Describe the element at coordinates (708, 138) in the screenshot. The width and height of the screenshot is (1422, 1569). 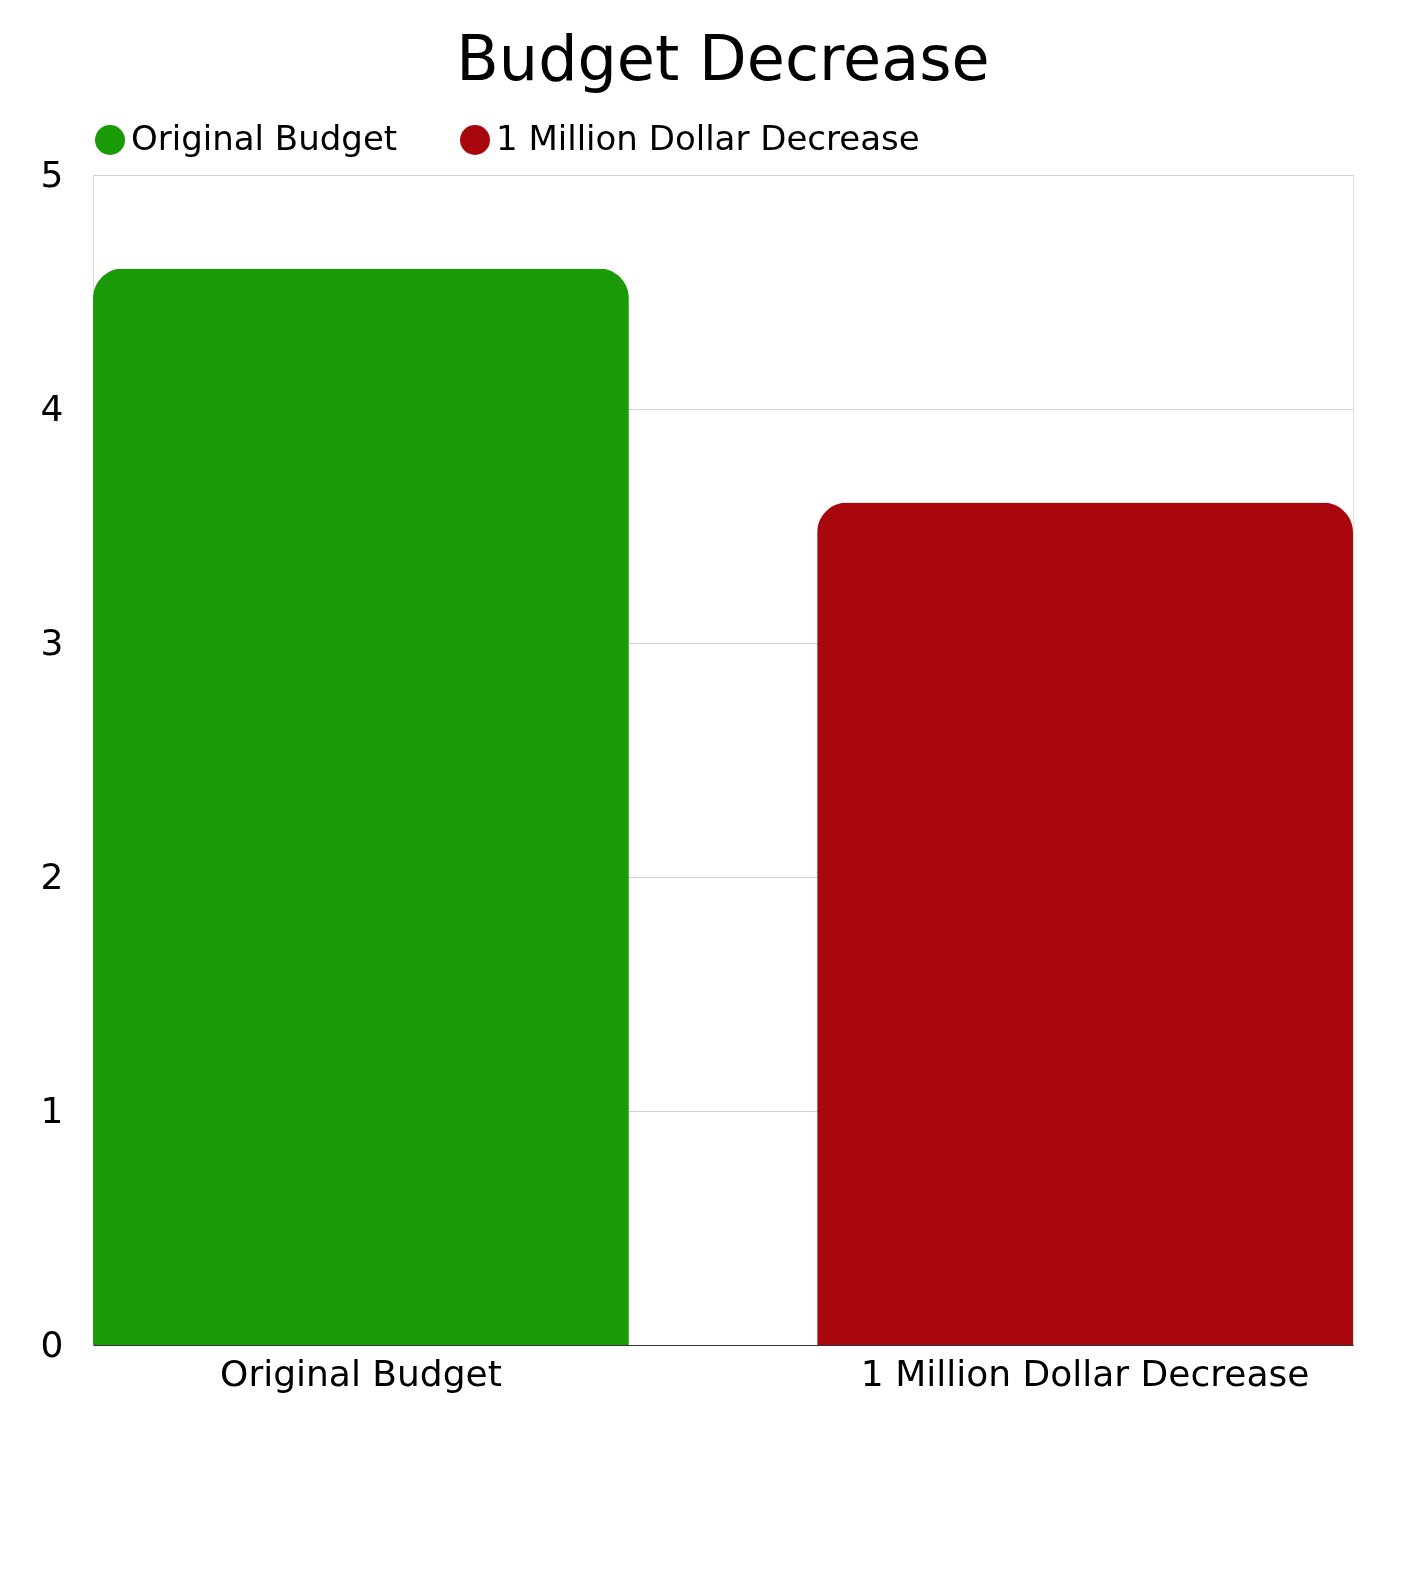
I see `legend-label: 1 Million Dollar Decrease` at that location.